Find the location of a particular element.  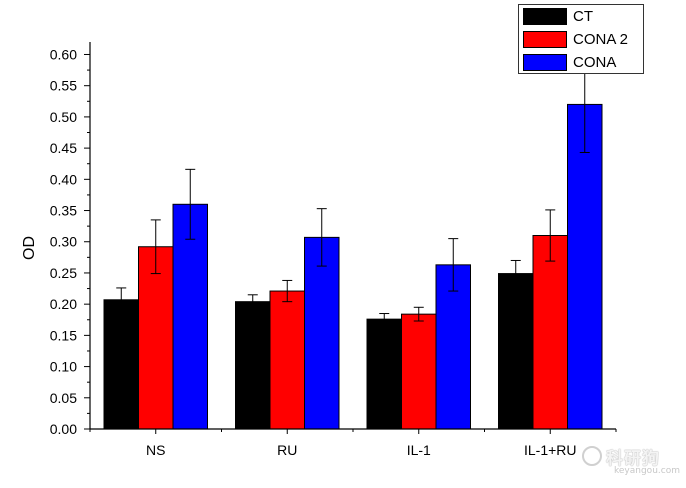

legend: CT CONA 2 CONA is located at coordinates (581, 39).